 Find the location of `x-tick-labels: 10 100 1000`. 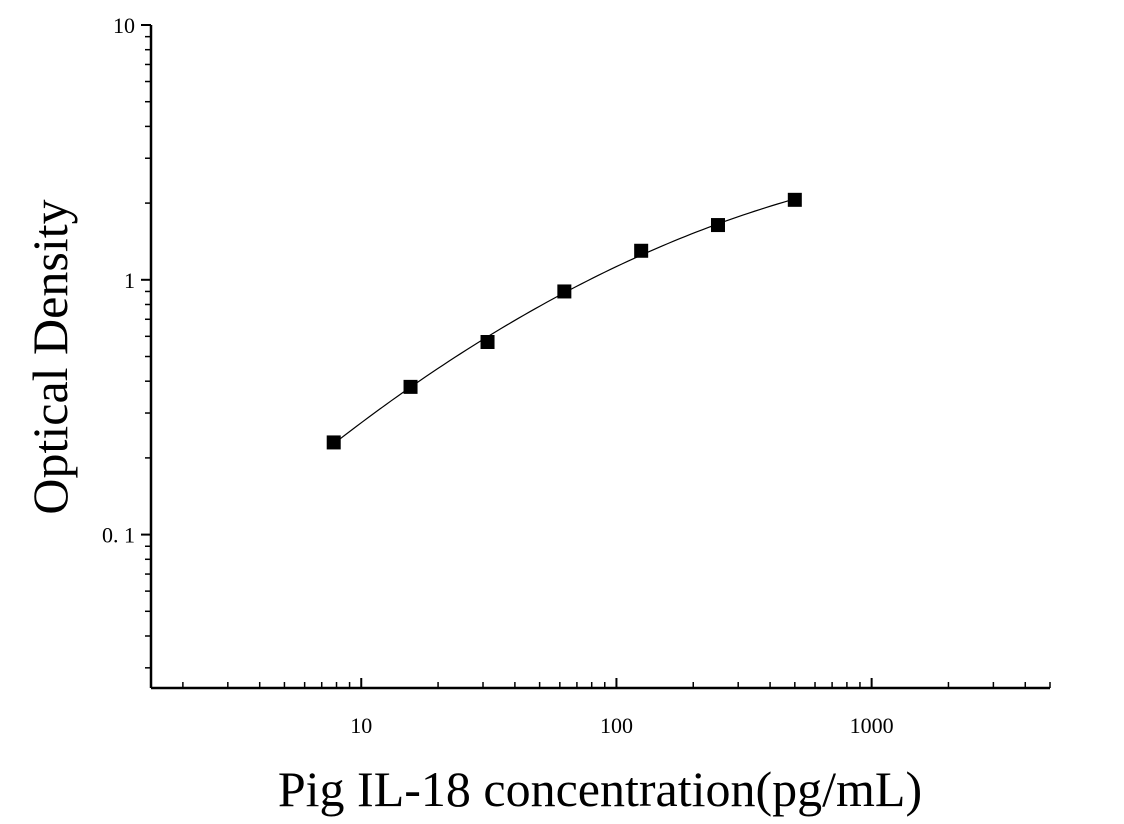

x-tick-labels: 10 100 1000 is located at coordinates (621, 725).